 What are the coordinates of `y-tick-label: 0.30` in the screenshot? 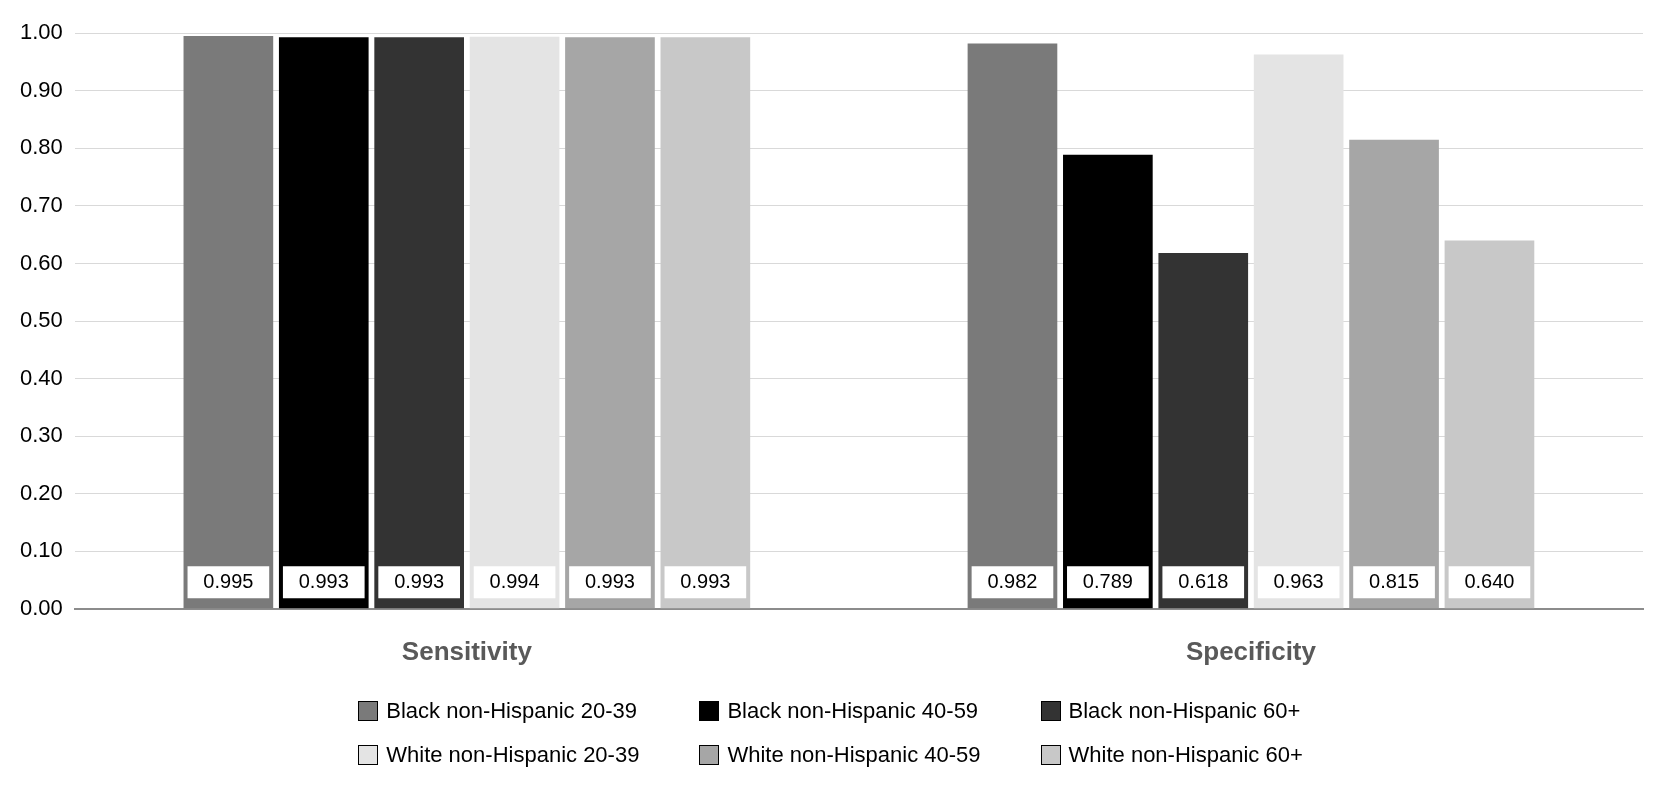 It's located at (41, 435).